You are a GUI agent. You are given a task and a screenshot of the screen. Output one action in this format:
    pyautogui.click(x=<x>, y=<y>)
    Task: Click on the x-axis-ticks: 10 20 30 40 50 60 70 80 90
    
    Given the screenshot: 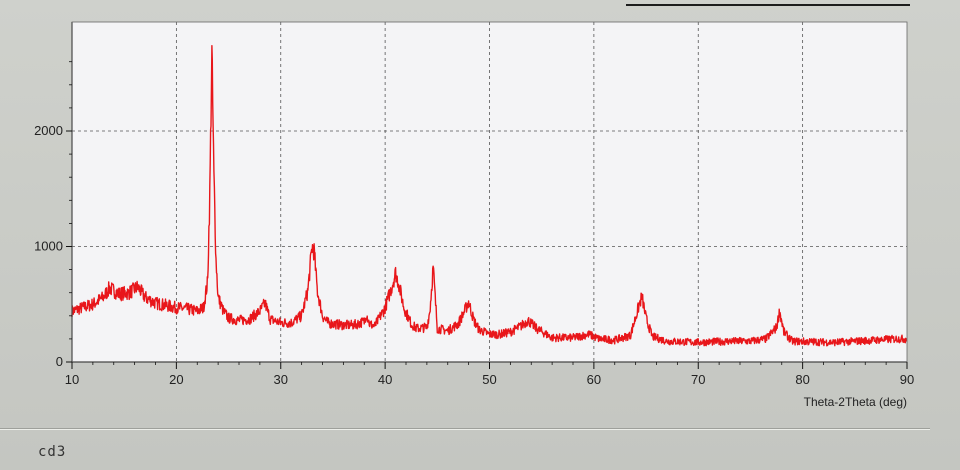 What is the action you would take?
    pyautogui.click(x=489, y=374)
    